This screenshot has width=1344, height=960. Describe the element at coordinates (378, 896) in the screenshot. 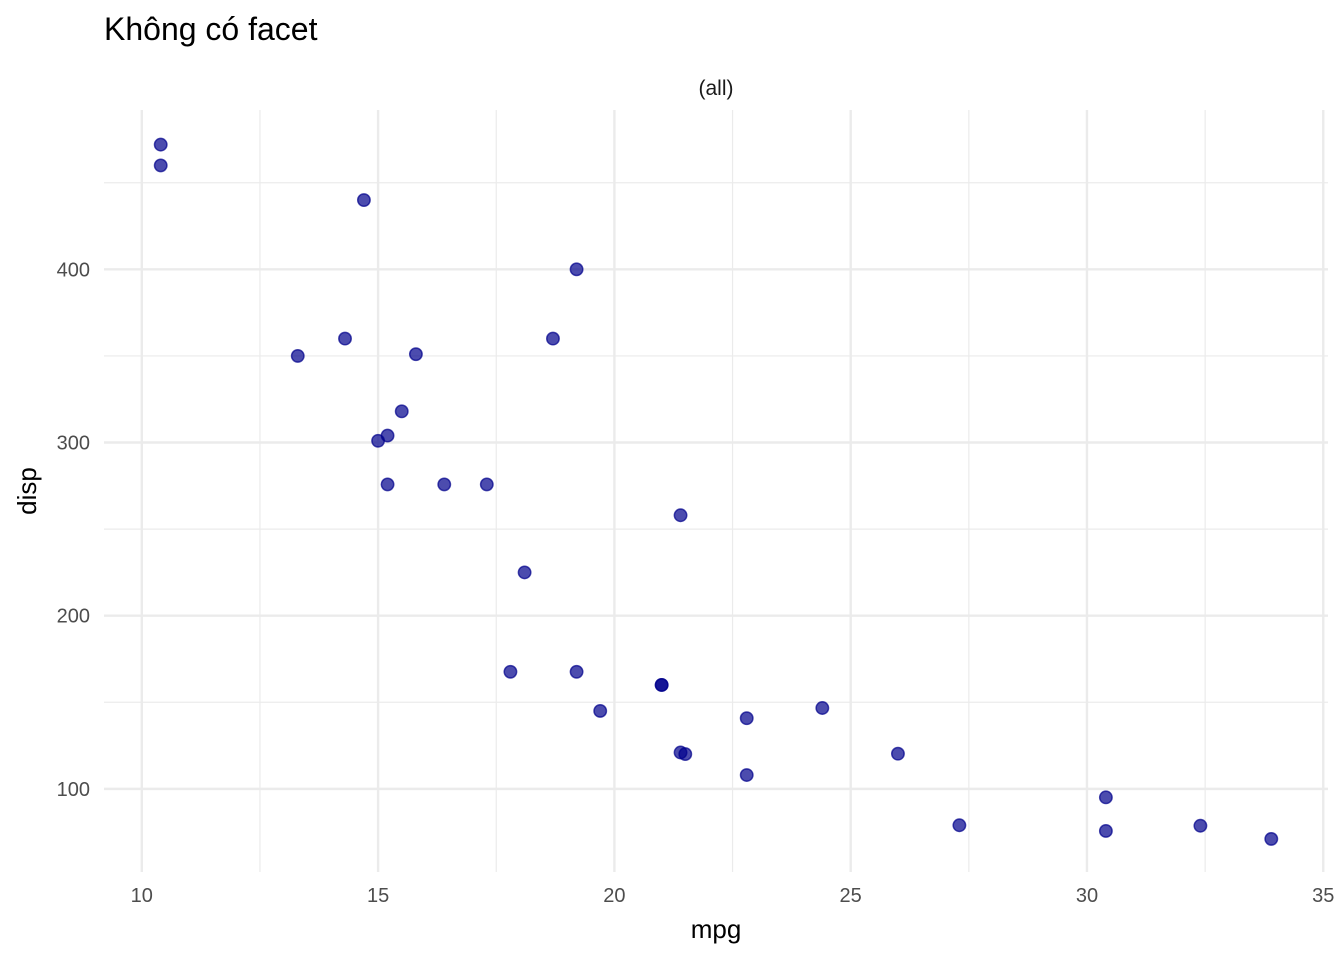

I see `x-tick-label: 15` at that location.